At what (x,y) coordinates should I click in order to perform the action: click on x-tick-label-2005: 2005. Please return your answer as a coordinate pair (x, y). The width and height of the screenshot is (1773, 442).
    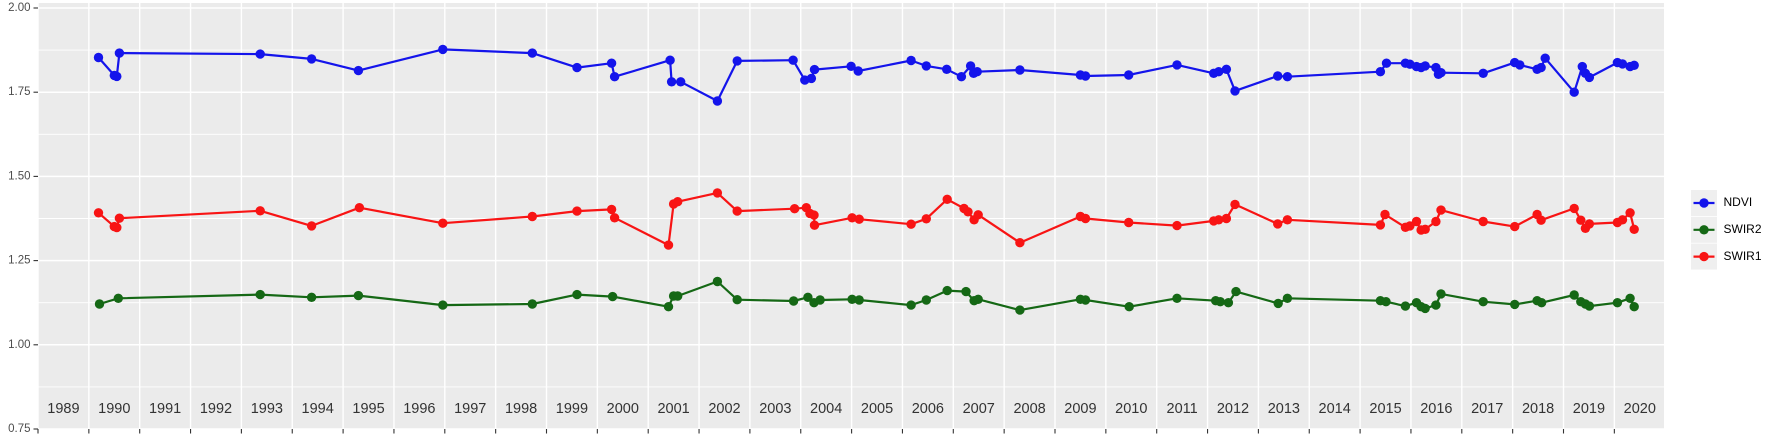
    Looking at the image, I should click on (877, 409).